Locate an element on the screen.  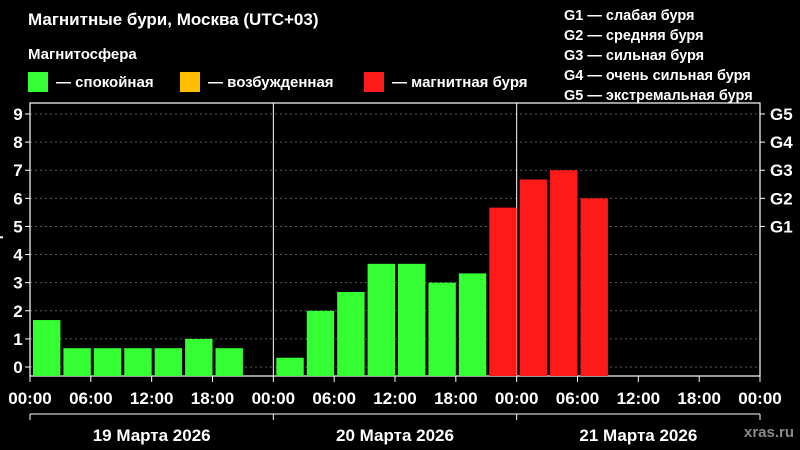
storm-scale-g3: G3 — сильная буря is located at coordinates (634, 56).